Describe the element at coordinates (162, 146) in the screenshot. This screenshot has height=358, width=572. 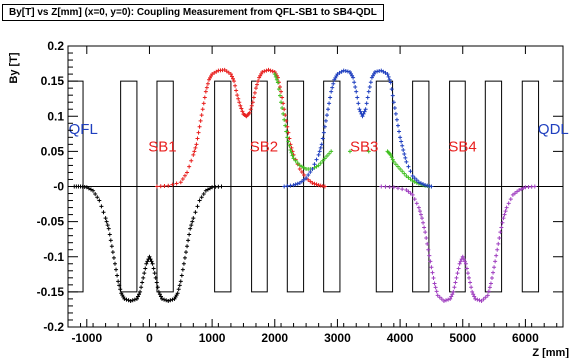
I see `magnet-label: SB1` at that location.